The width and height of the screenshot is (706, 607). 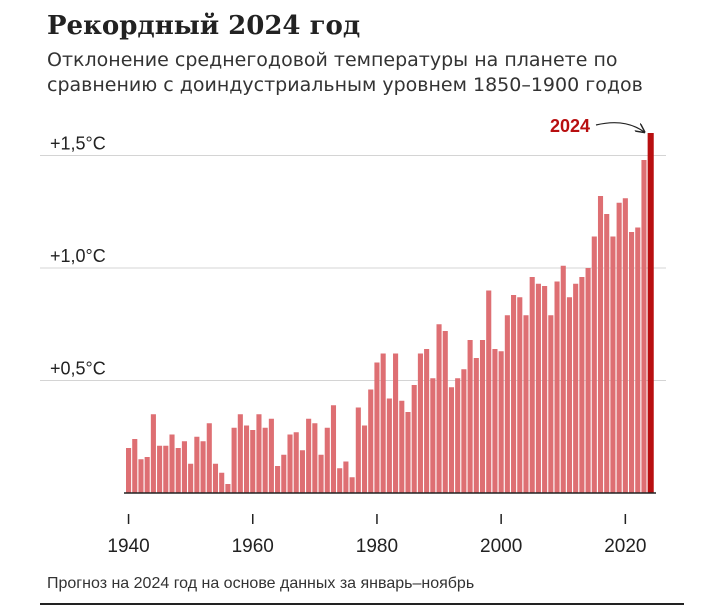 I want to click on bar-1951, so click(x=197, y=464).